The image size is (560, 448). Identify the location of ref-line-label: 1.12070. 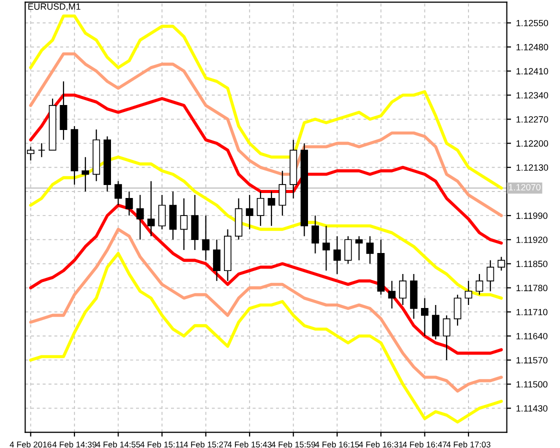
(524, 187).